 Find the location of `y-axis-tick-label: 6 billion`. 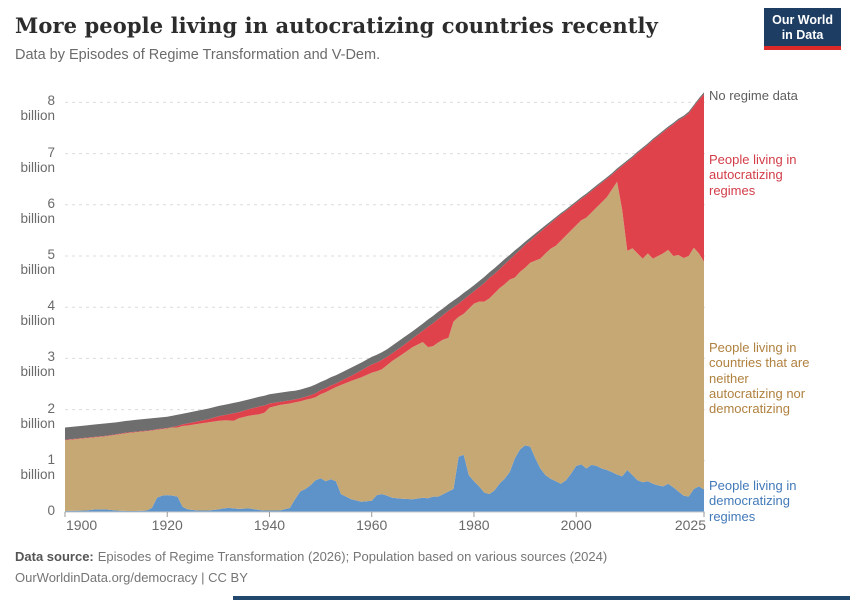

y-axis-tick-label: 6 billion is located at coordinates (37, 210).